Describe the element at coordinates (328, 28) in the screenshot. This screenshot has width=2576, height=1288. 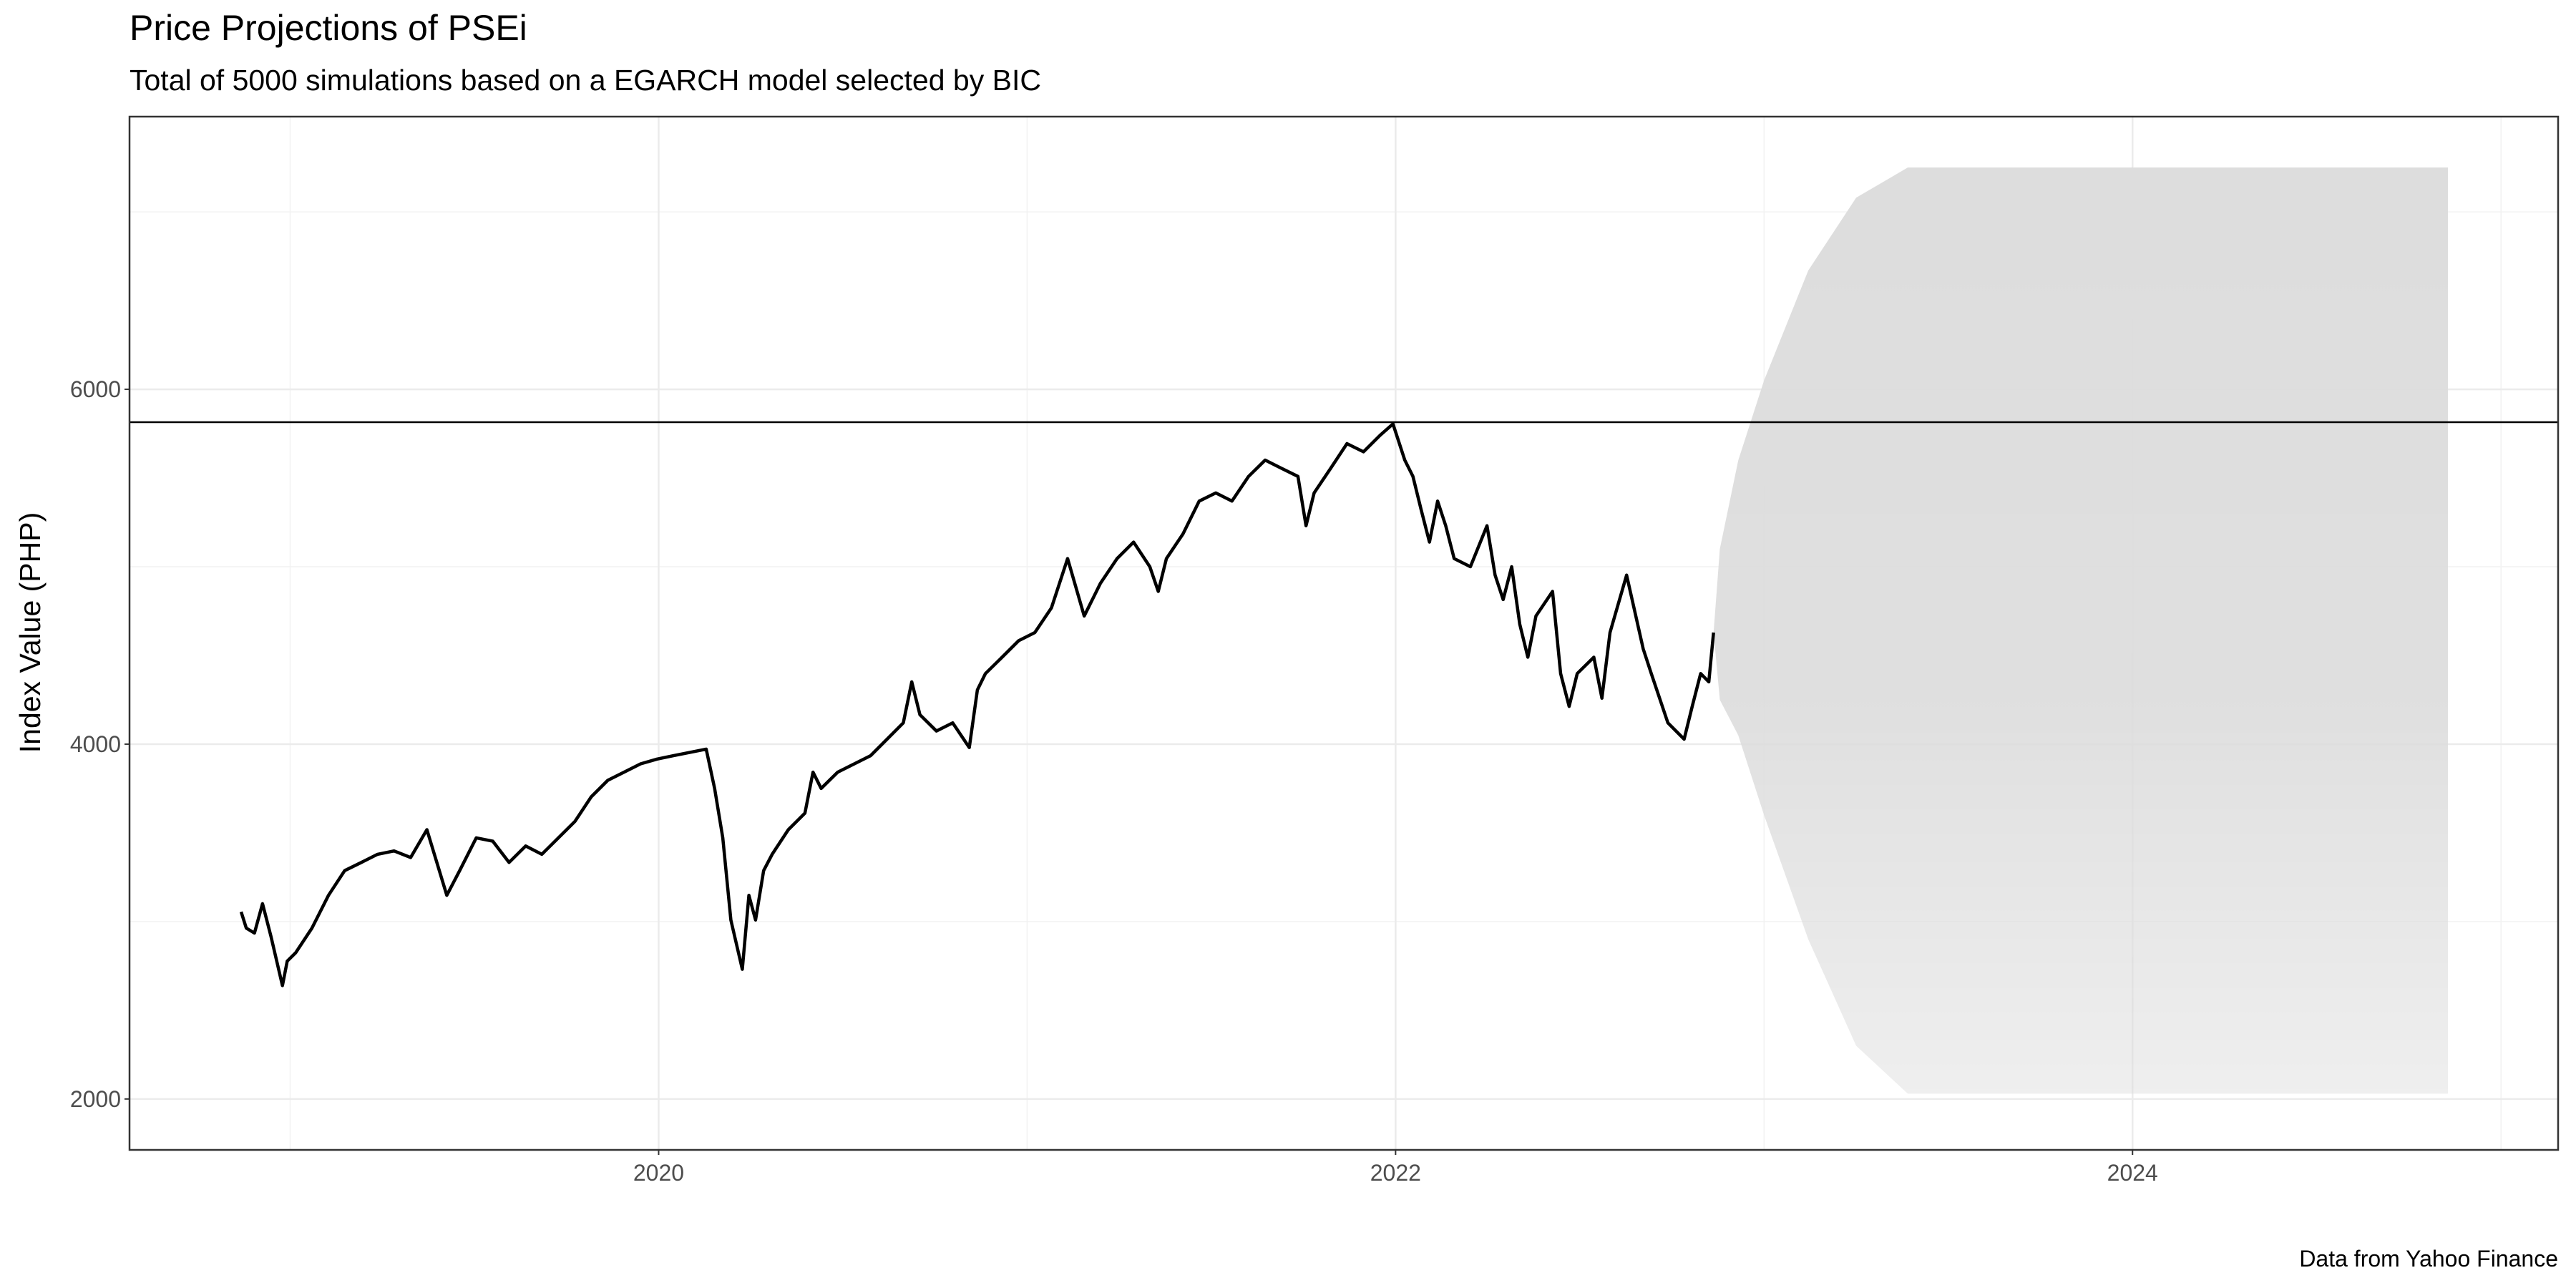
I see `chart-title: Price Projections of PSEi` at that location.